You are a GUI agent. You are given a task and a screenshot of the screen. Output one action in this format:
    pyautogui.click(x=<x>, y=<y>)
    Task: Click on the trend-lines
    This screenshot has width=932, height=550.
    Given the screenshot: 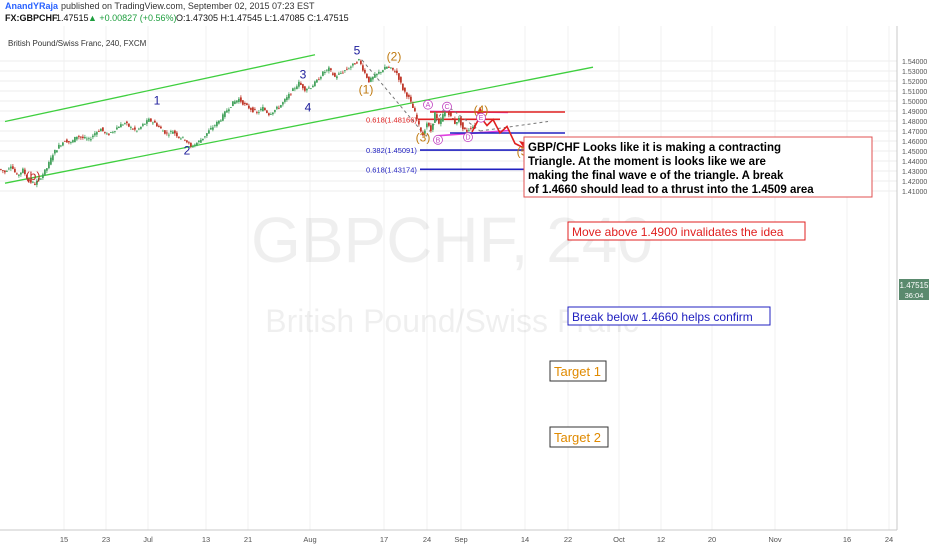 What is the action you would take?
    pyautogui.click(x=299, y=119)
    